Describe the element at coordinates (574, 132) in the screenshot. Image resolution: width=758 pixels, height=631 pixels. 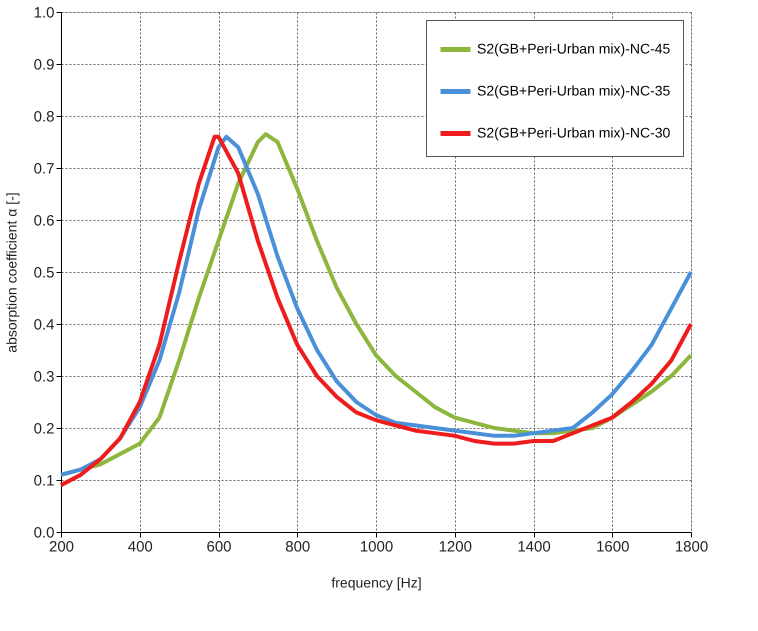
I see `legend-label: S2(GB+Peri-Urban mix)-NC-30` at that location.